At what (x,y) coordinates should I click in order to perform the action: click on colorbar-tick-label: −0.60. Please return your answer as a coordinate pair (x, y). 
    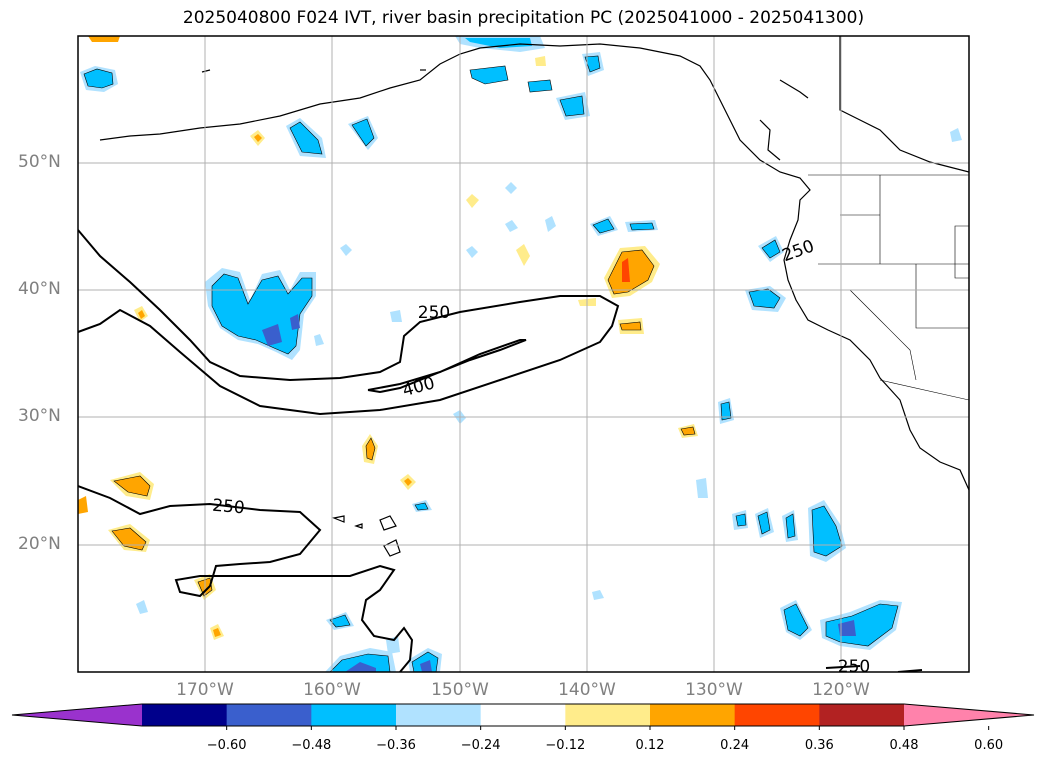
    Looking at the image, I should click on (226, 745).